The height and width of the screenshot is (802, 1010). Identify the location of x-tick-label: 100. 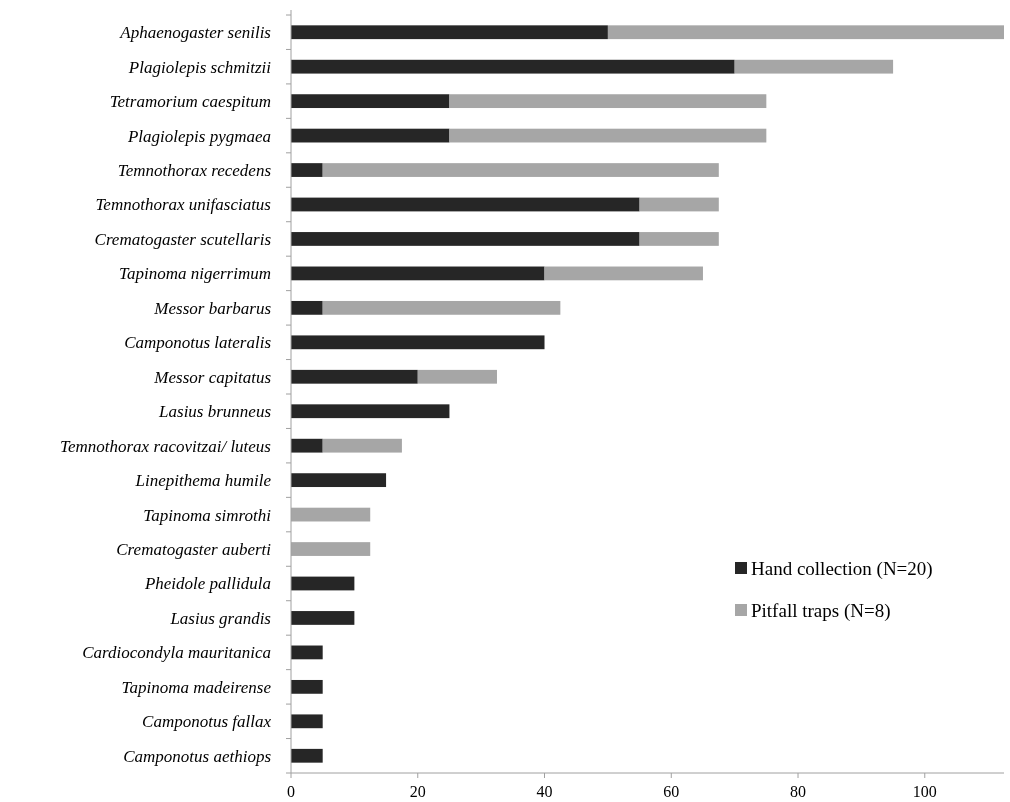
(924, 791).